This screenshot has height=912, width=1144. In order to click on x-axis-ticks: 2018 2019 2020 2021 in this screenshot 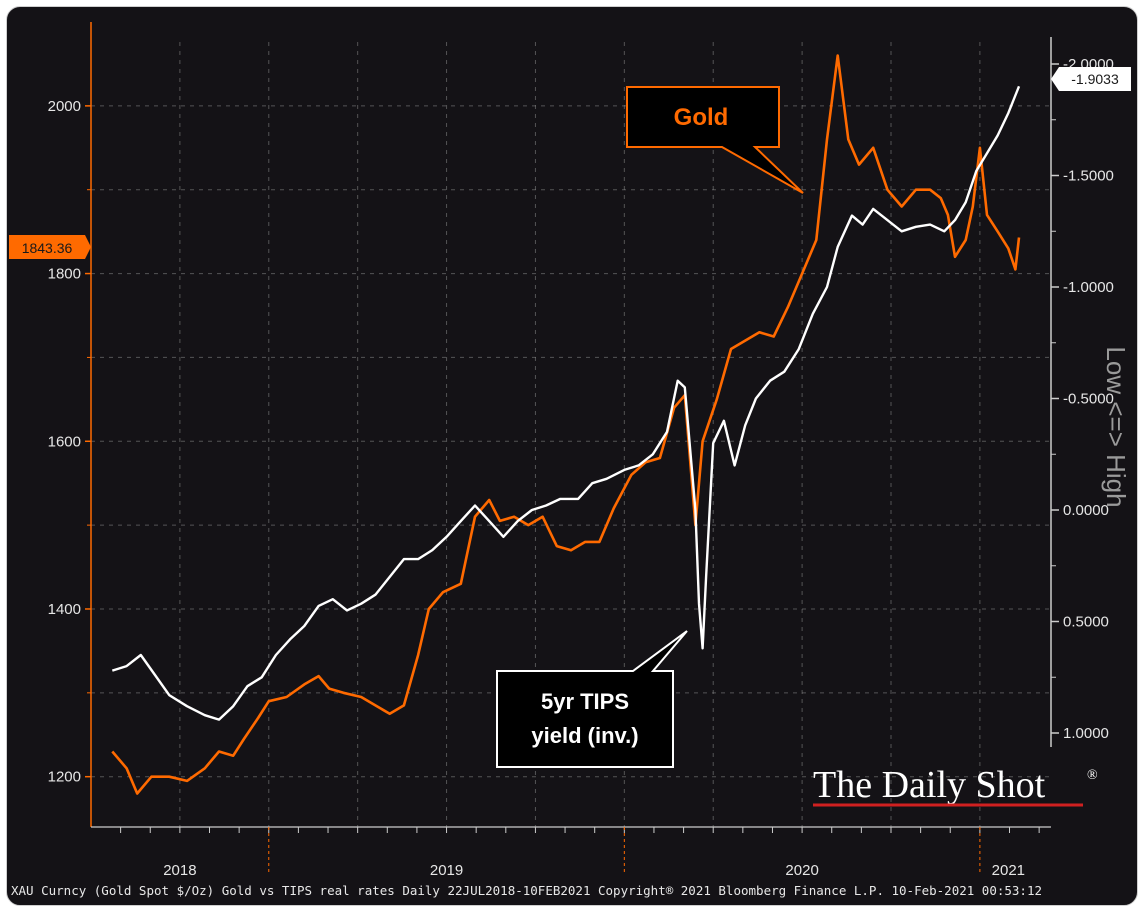, I will do `click(580, 853)`.